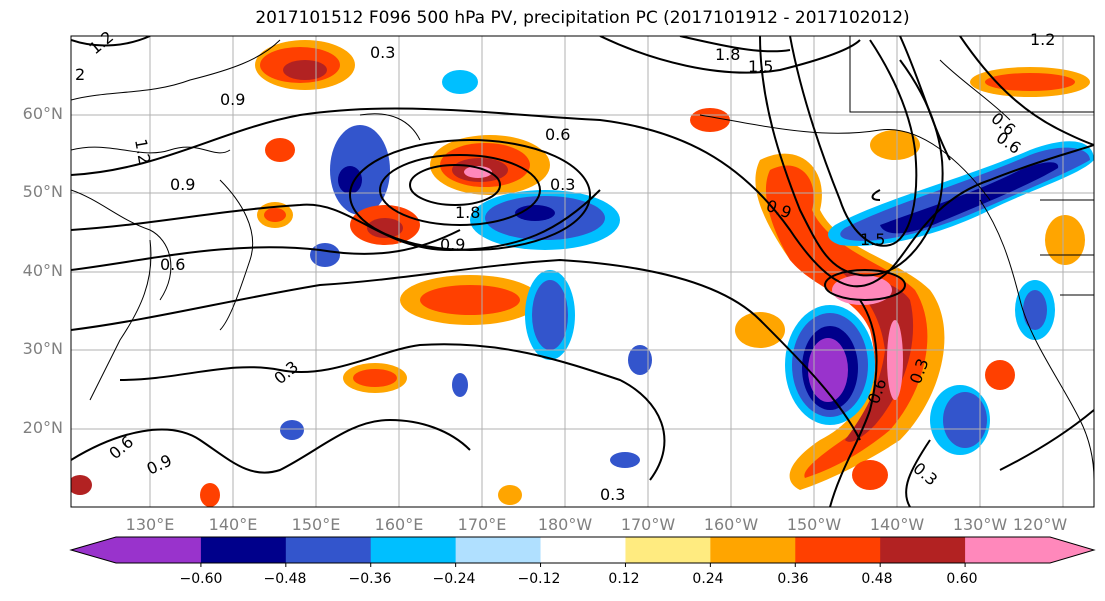 The width and height of the screenshot is (1105, 601). Describe the element at coordinates (285, 579) in the screenshot. I see `colorbar-tick-label: −0.48` at that location.